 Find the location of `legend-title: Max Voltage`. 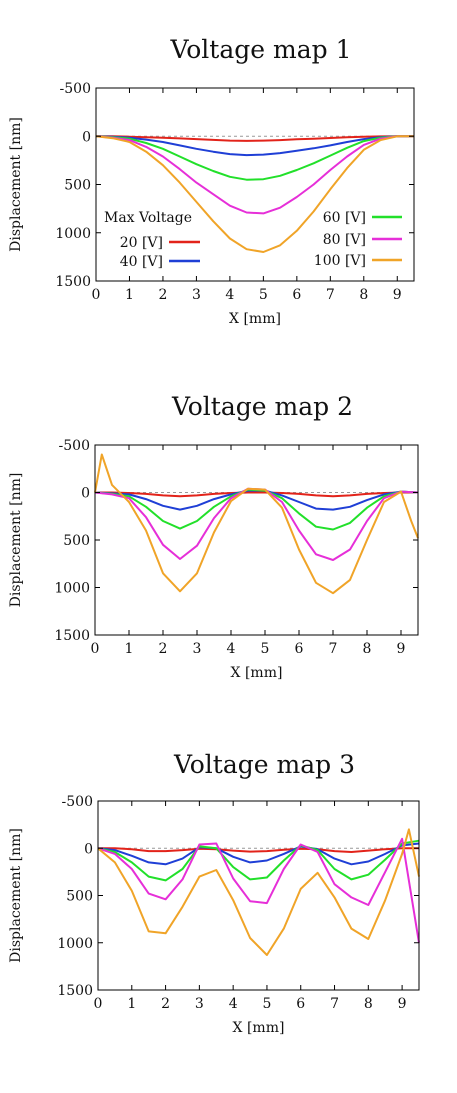

legend-title: Max Voltage is located at coordinates (148, 218).